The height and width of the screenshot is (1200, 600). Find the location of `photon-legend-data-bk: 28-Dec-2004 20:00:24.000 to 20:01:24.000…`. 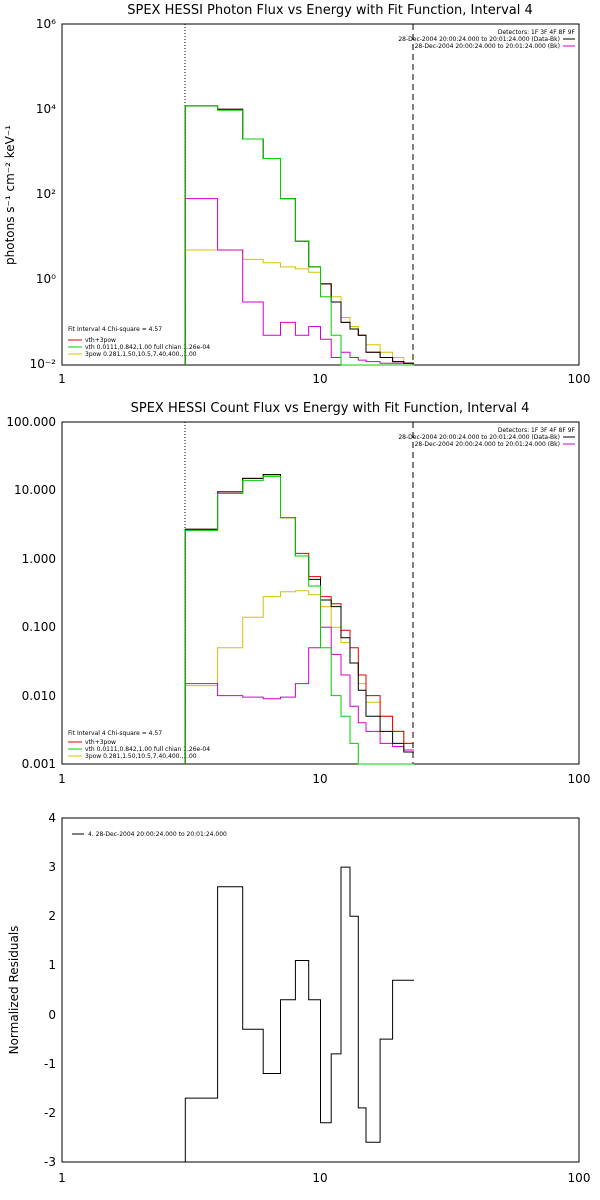

photon-legend-data-bk: 28-Dec-2004 20:00:24.000 to 20:01:24.000… is located at coordinates (479, 39).